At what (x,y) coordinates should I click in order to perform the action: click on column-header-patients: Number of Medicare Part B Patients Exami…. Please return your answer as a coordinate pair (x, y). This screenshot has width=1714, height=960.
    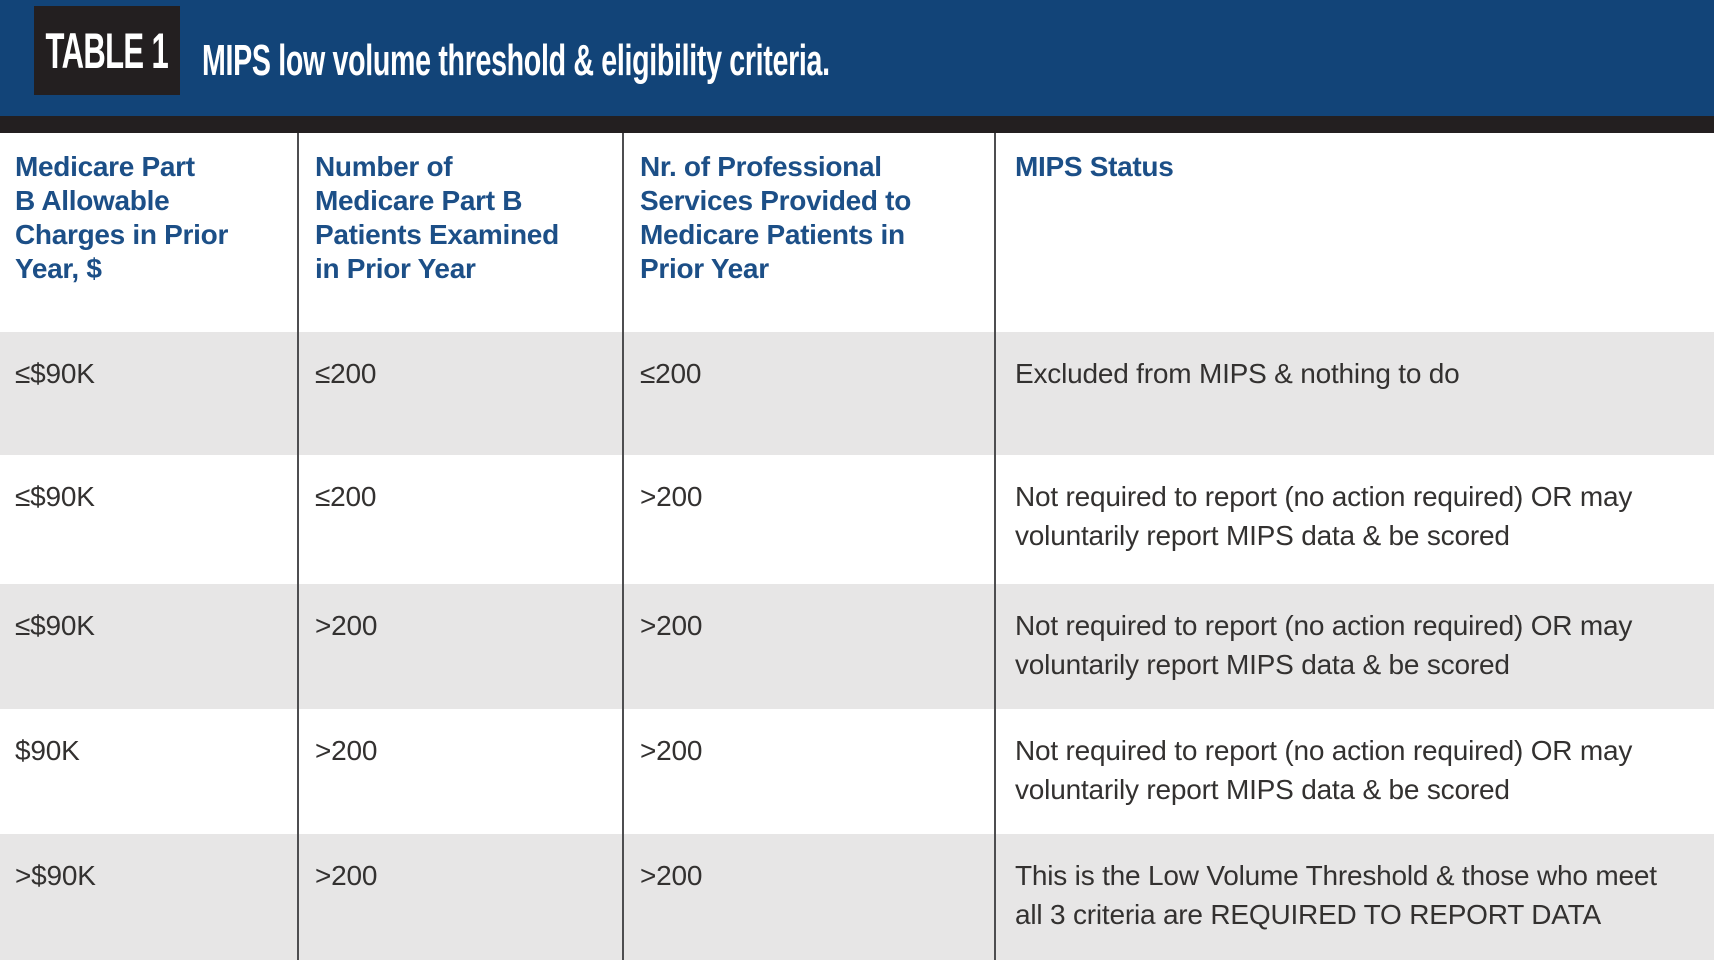
    Looking at the image, I should click on (461, 232).